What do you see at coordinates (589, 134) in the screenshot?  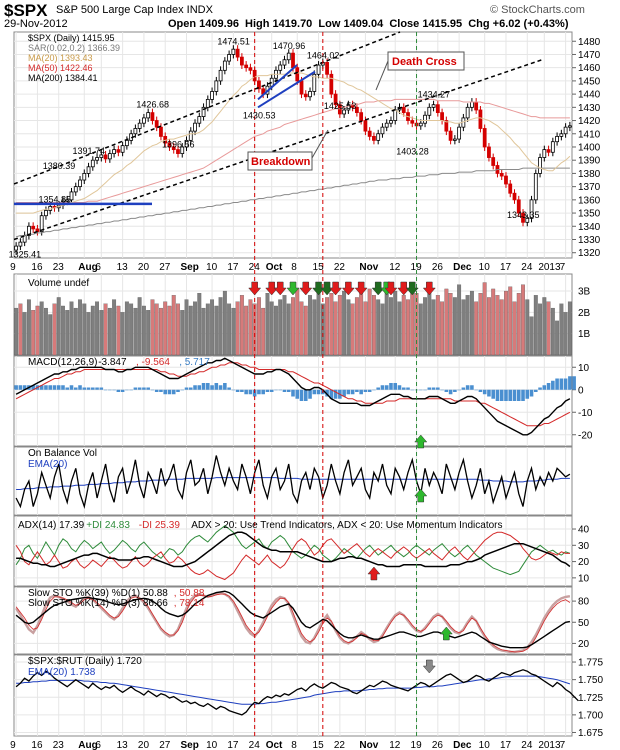 I see `y-tick-label: 1410` at bounding box center [589, 134].